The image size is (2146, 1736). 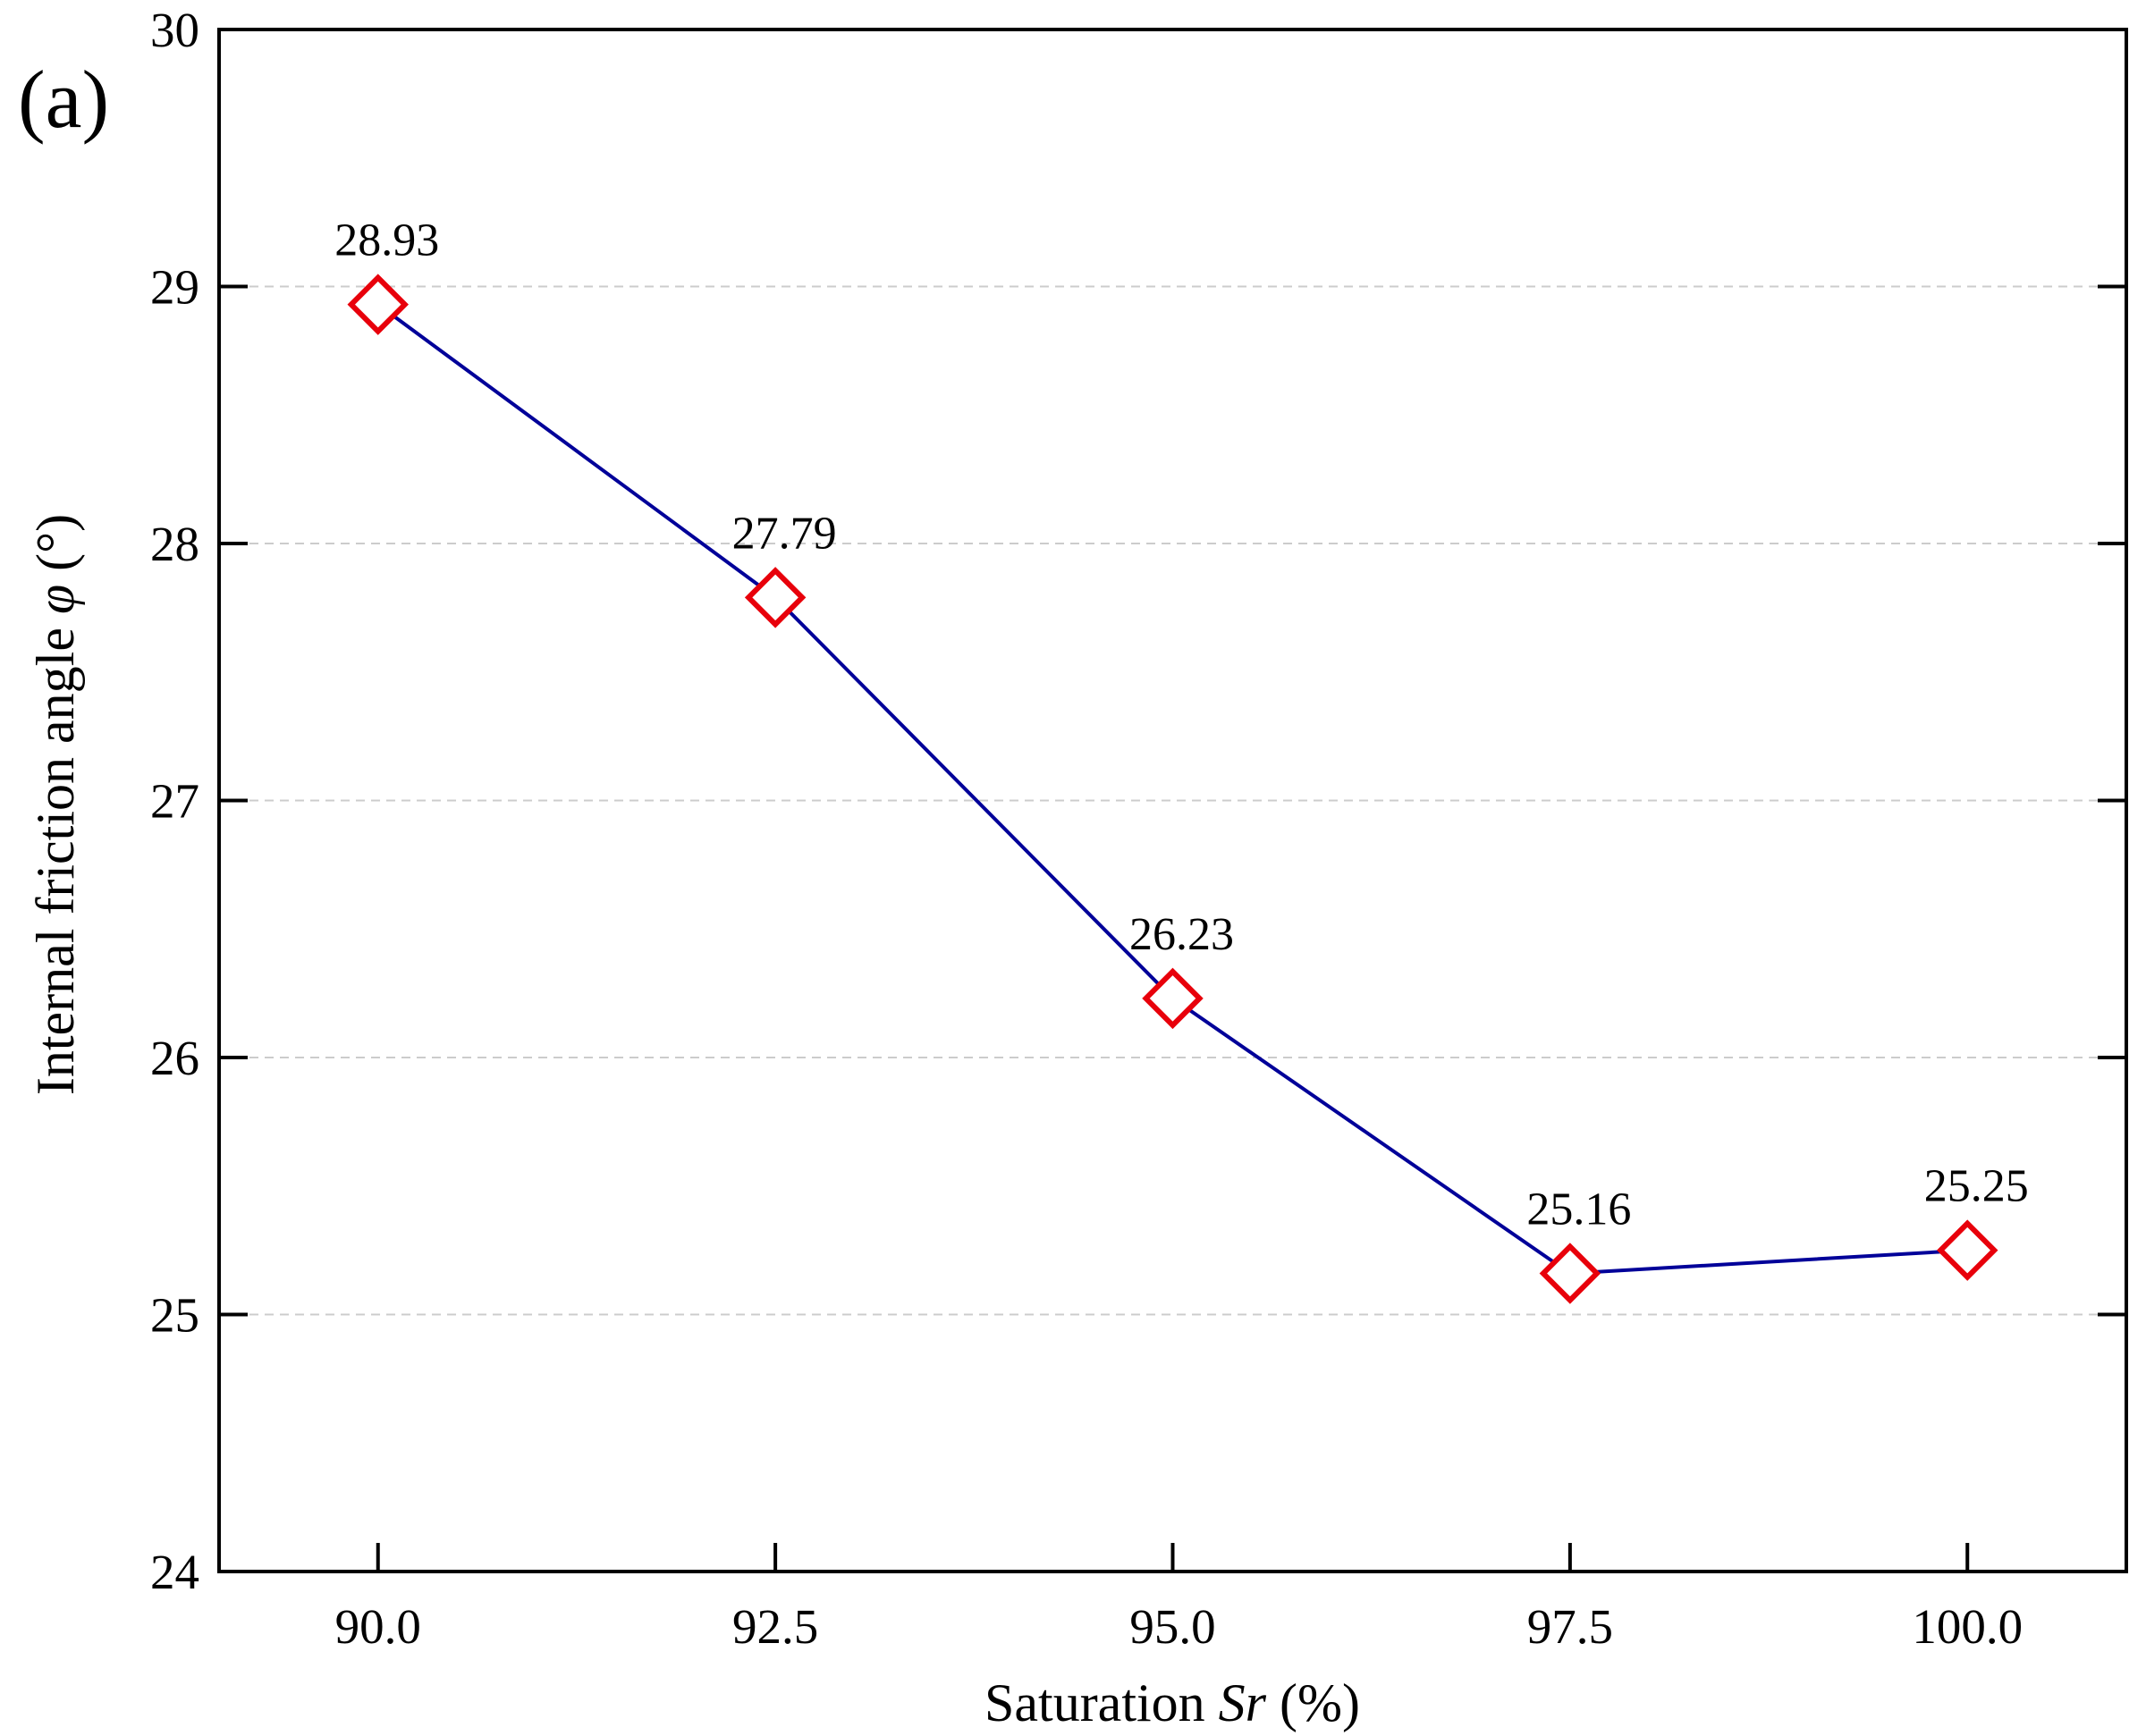 I want to click on y-tick-label: 26, so click(x=174, y=1058).